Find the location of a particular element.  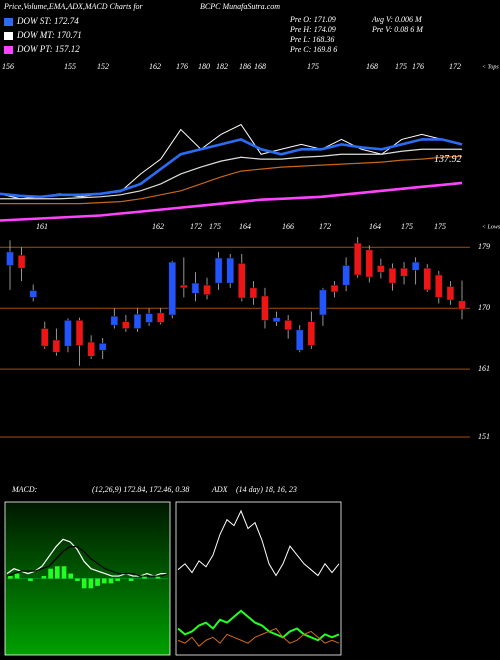

stat: Pre V: 0.08 6 M is located at coordinates (397, 29).